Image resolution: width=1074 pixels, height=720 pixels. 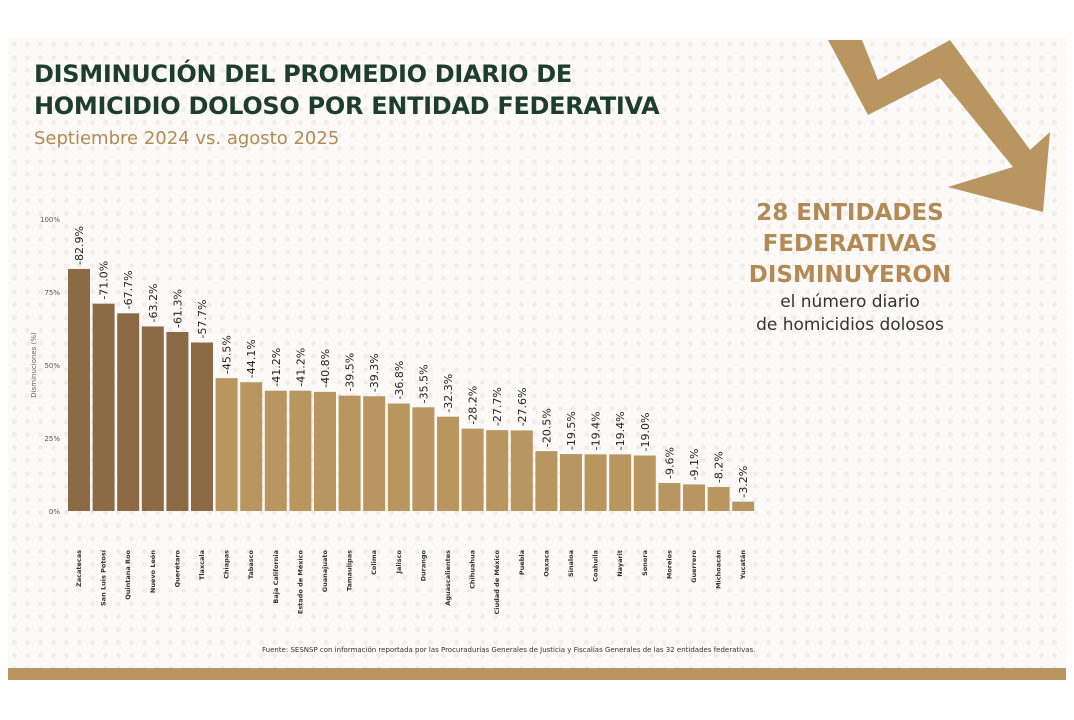 I want to click on data-label: -44.1%, so click(x=251, y=358).